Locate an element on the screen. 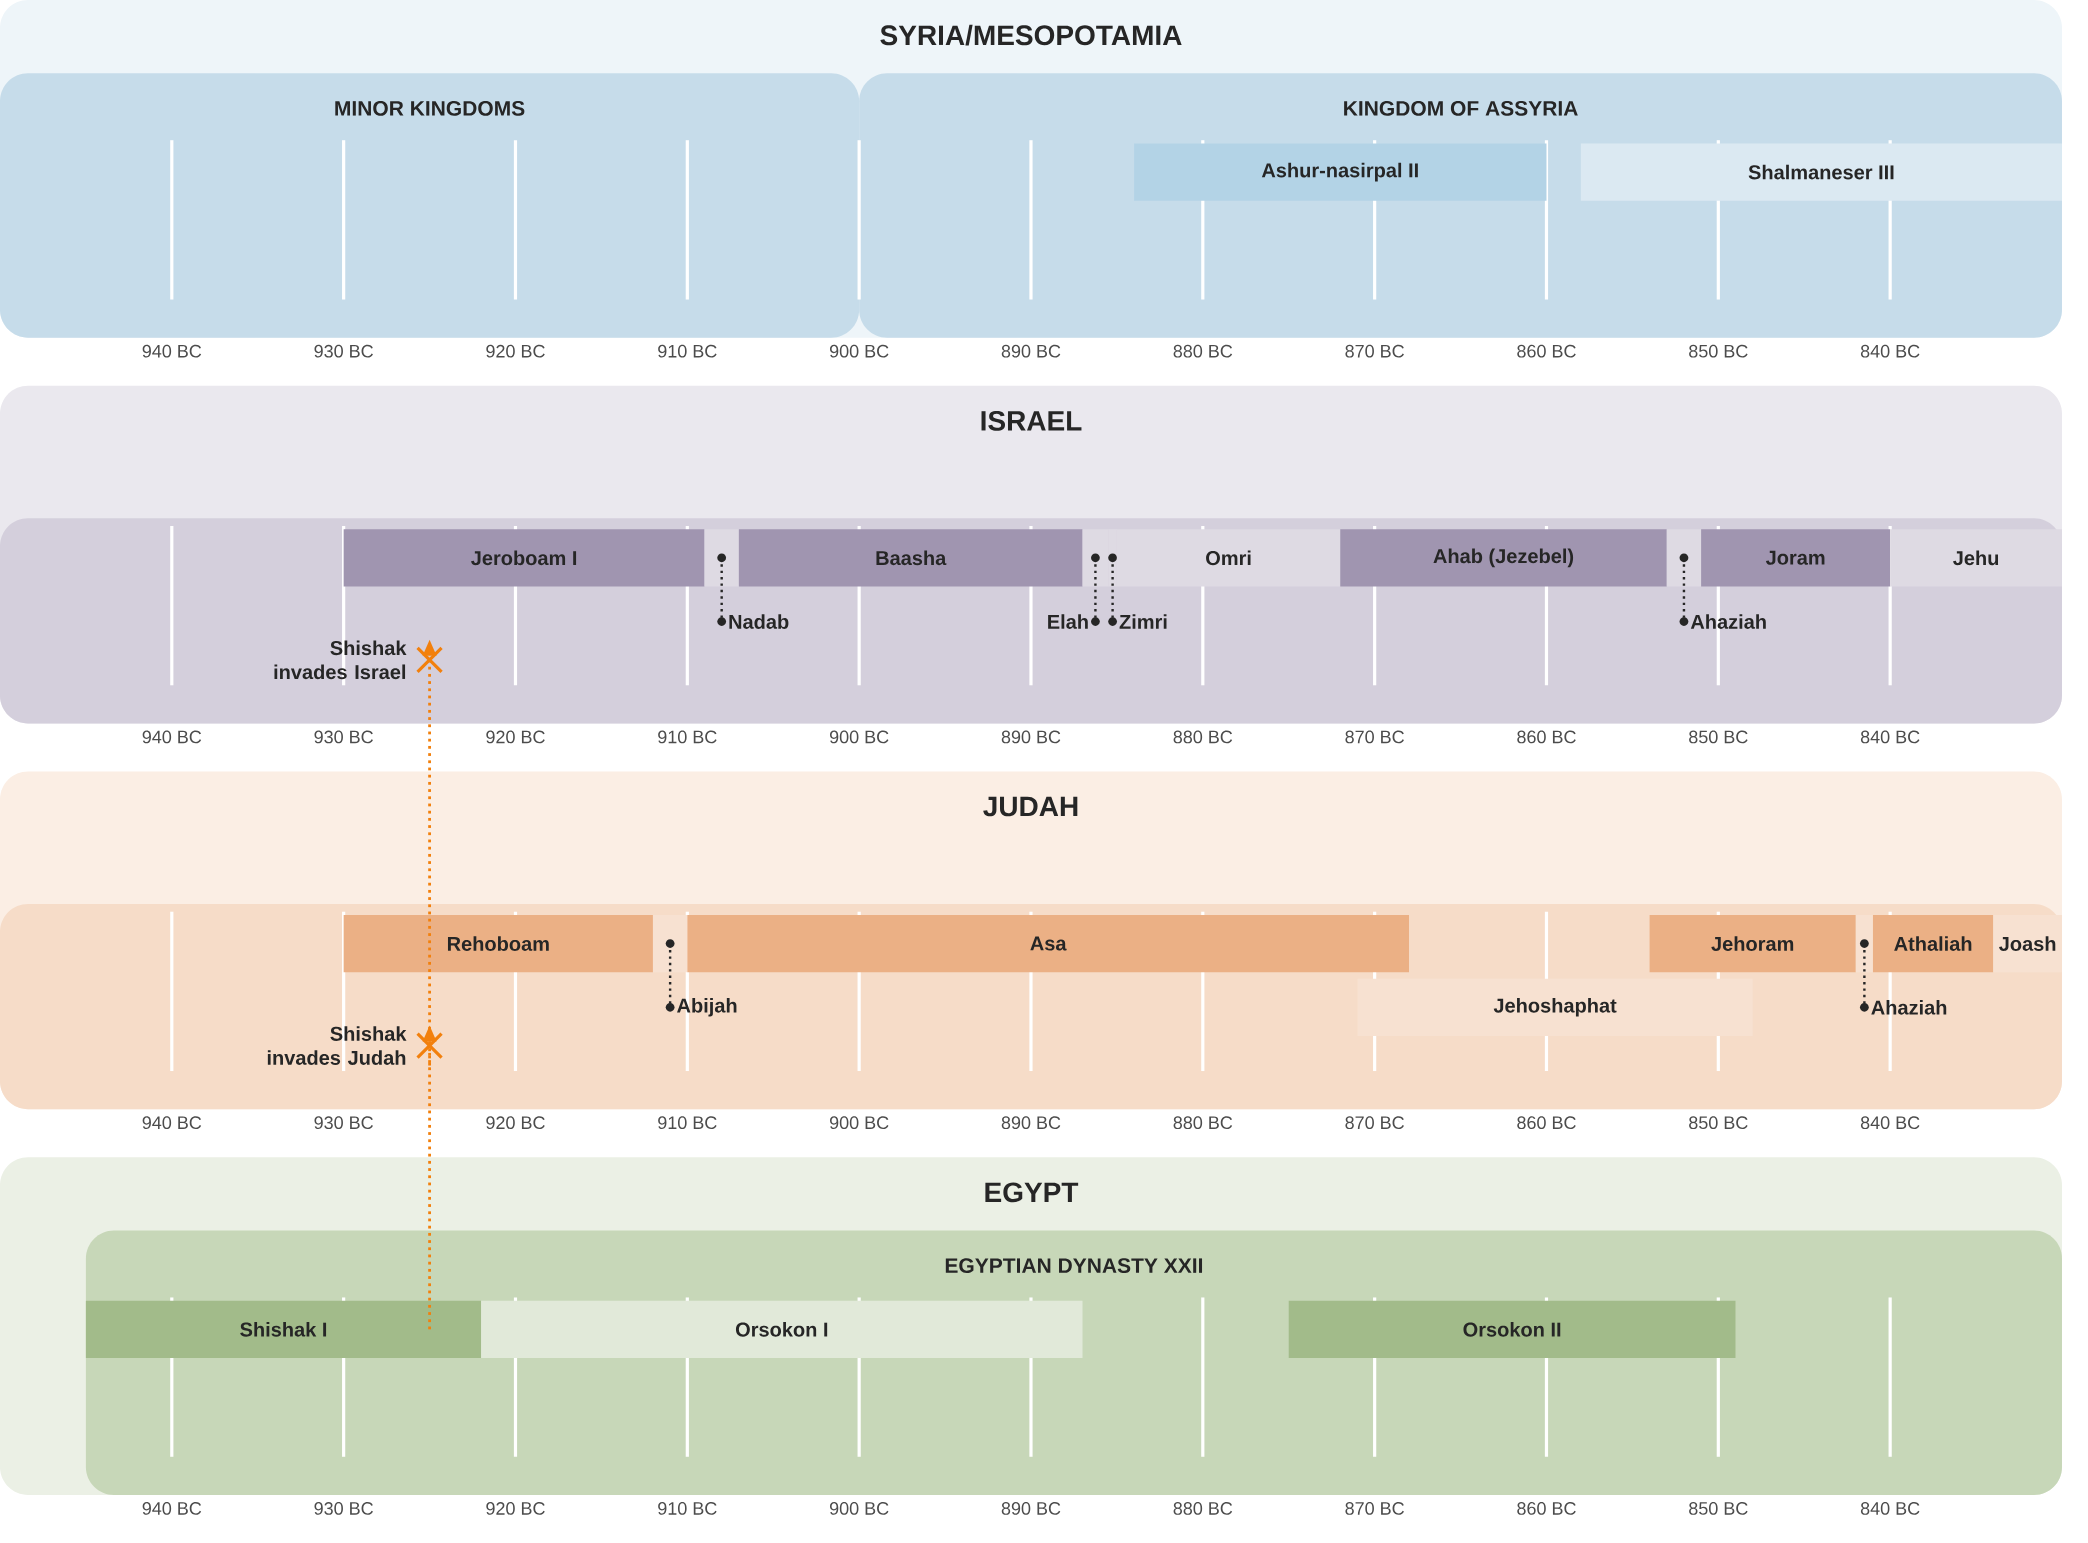 The image size is (2088, 1543). chart-title: JUDAH is located at coordinates (1030, 806).